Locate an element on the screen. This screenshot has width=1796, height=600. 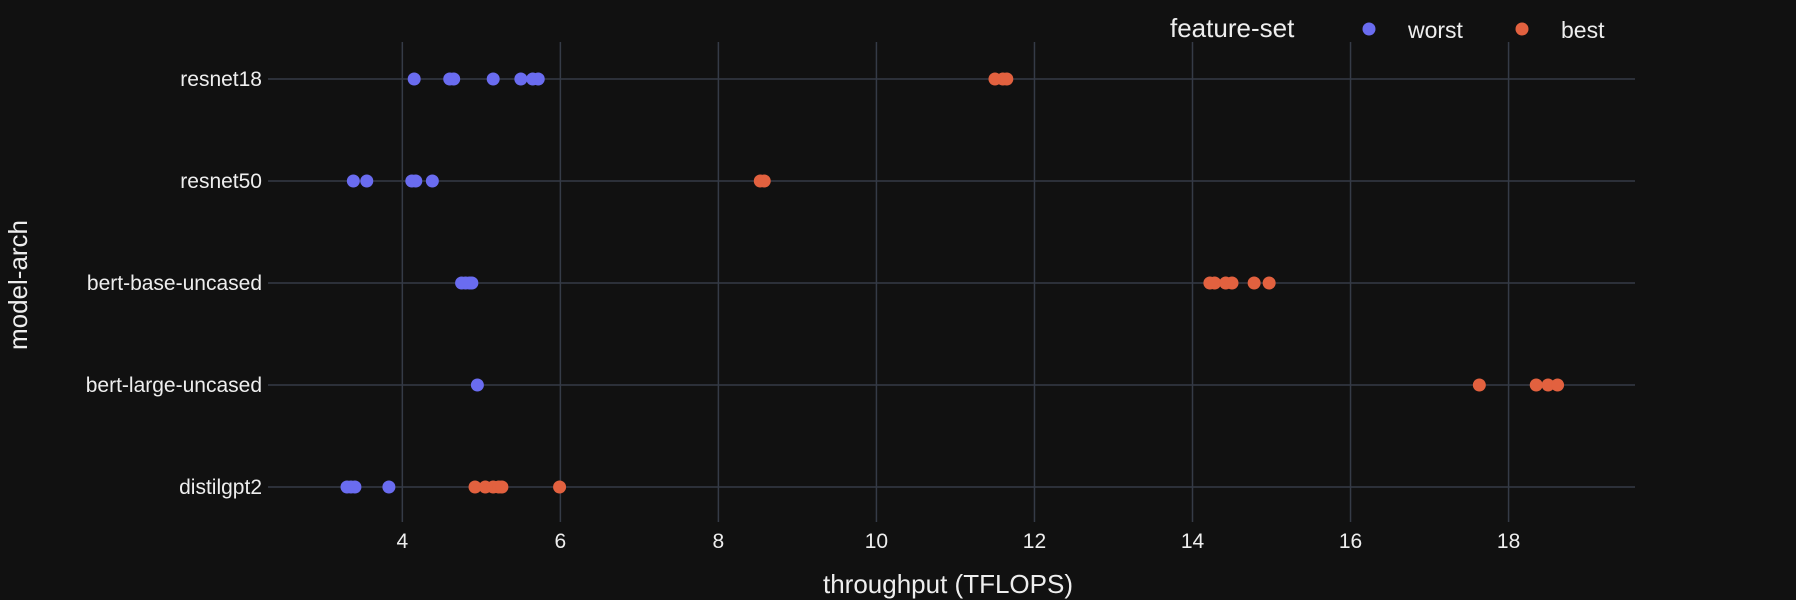
legend-marker-best is located at coordinates (1522, 29).